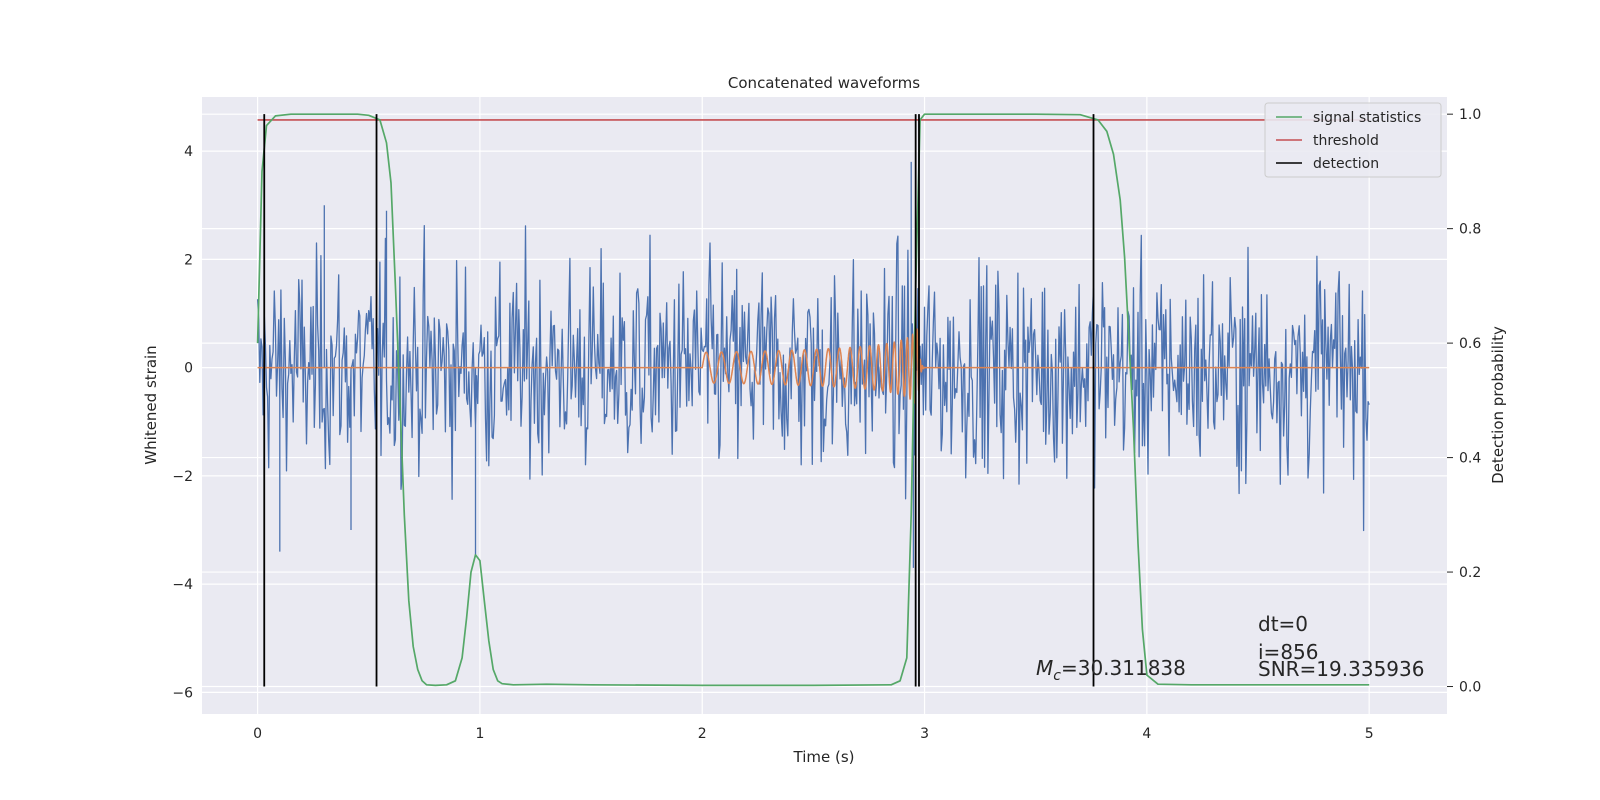  I want to click on mc-value: =30.311838, so click(1123, 668).